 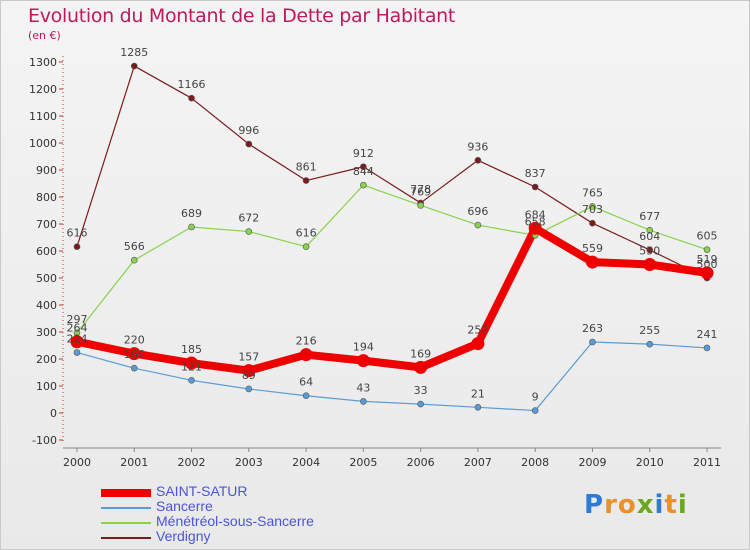 I want to click on data-label: 550, so click(x=649, y=251).